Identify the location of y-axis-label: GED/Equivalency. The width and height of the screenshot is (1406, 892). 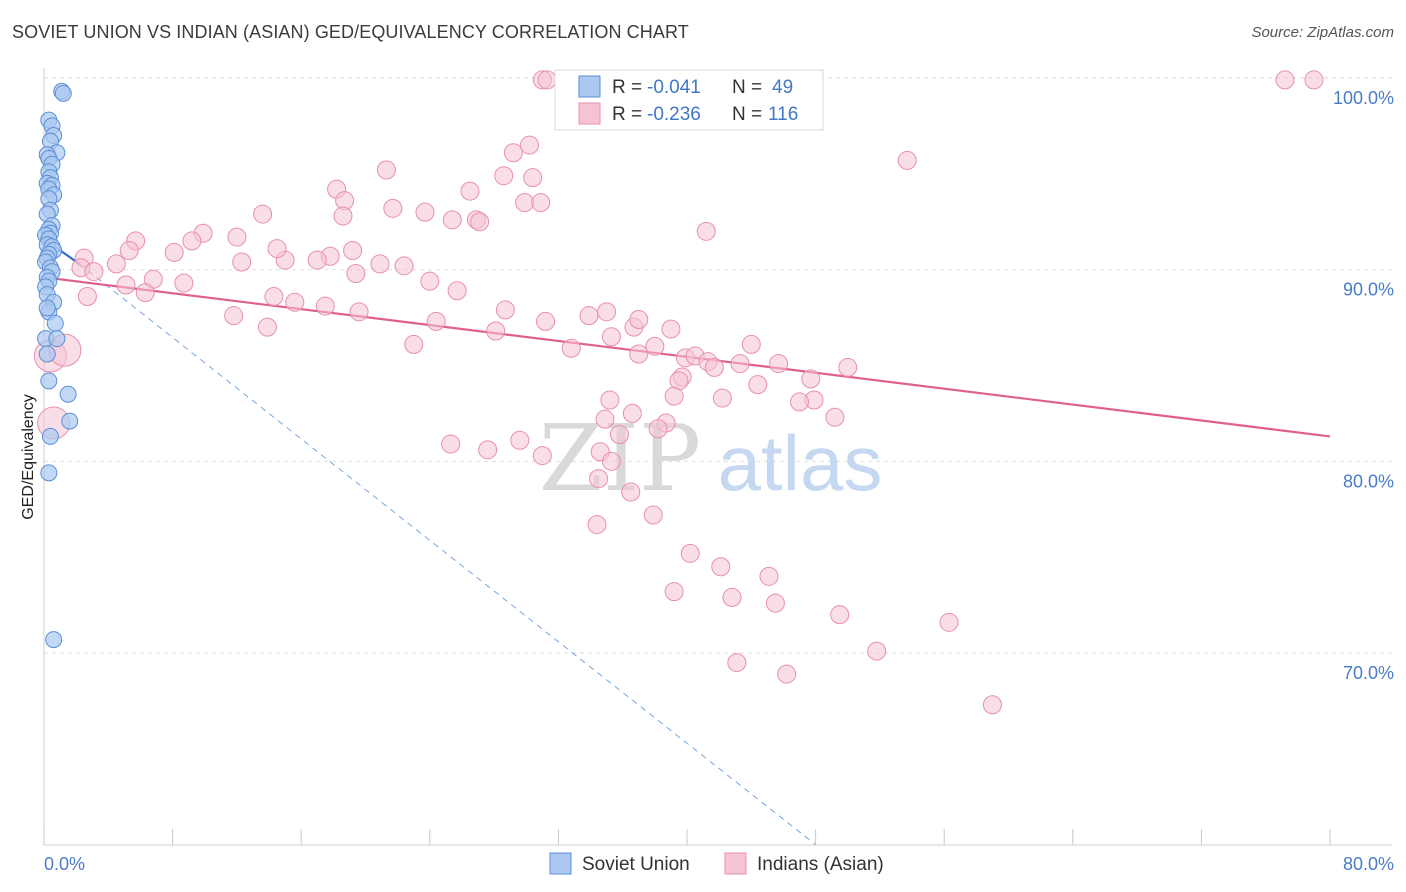
(28, 456).